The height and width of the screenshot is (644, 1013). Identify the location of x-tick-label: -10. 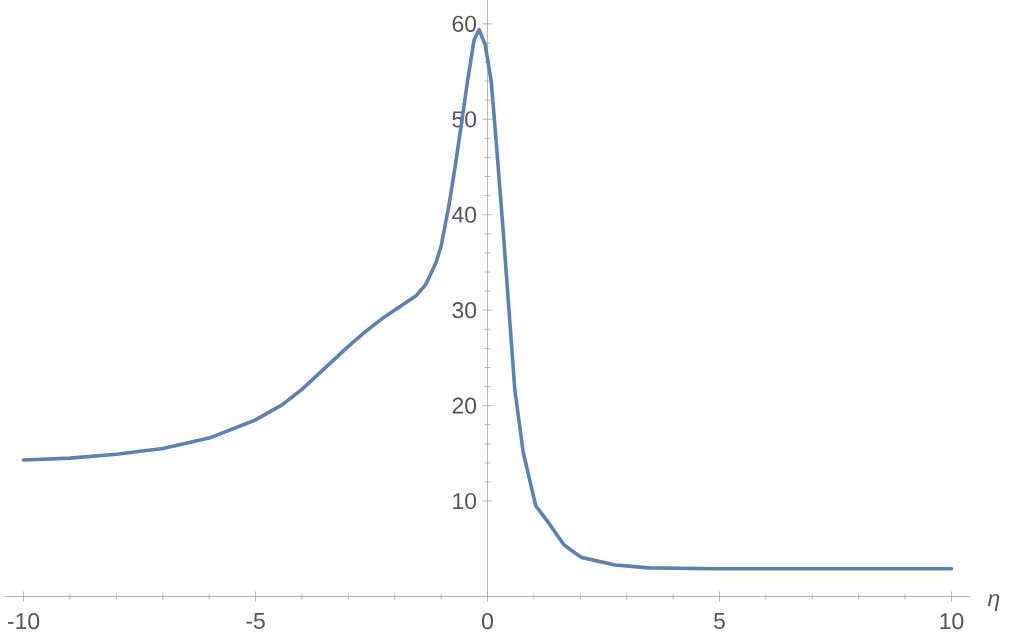
(24, 621).